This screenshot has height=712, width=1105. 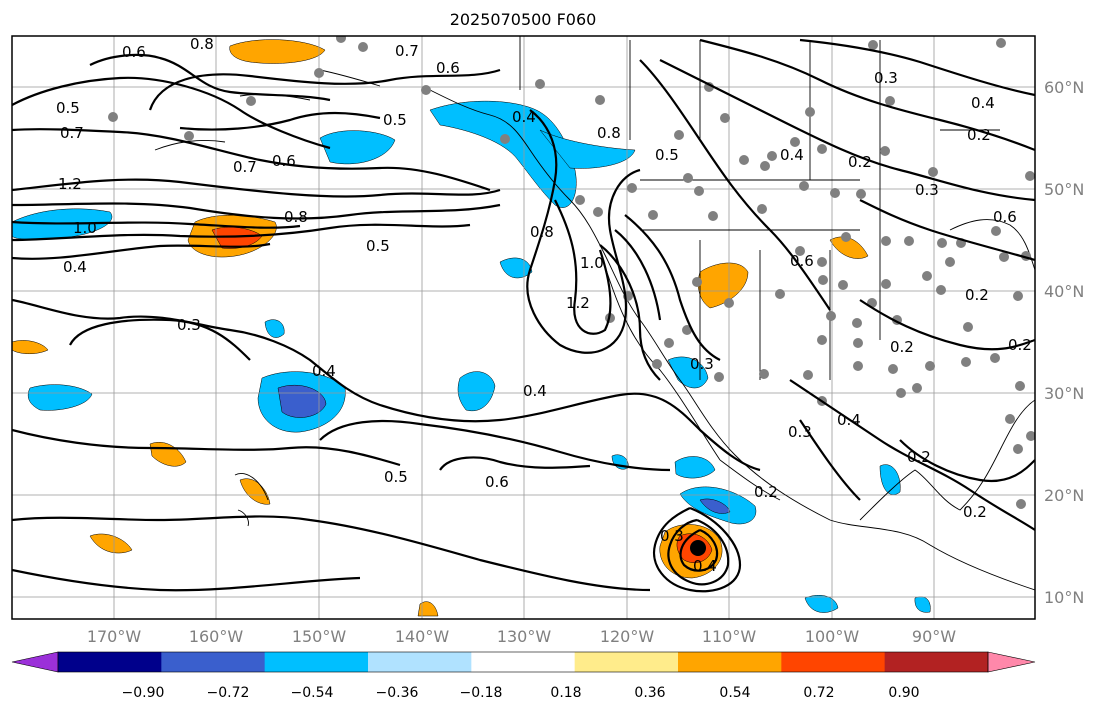 What do you see at coordinates (481, 693) in the screenshot?
I see `colorbar-tick: −0.18` at bounding box center [481, 693].